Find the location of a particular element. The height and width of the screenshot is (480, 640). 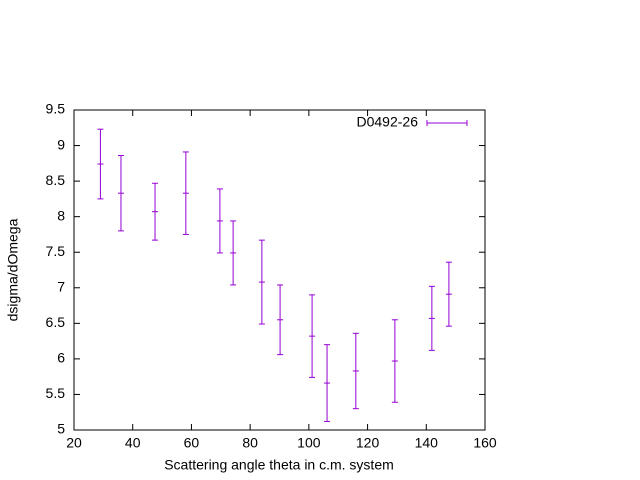

y-tick-label: 6.5 is located at coordinates (56, 322).